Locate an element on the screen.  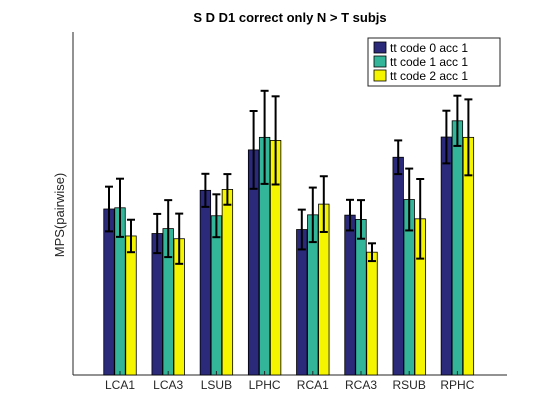
legend-label-series-1: tt code 1 acc 1 is located at coordinates (429, 62).